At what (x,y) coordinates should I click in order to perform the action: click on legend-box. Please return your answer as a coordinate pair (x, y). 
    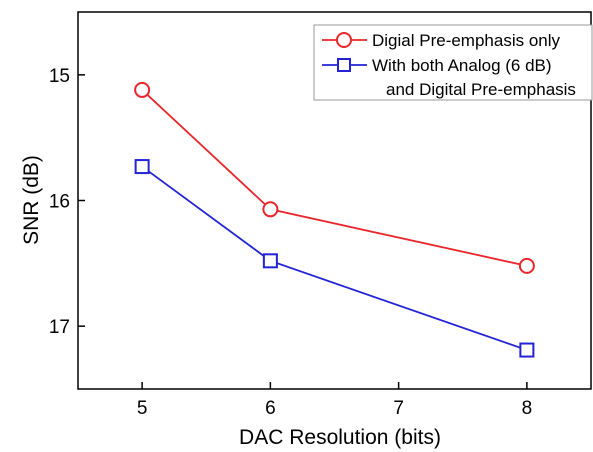
    Looking at the image, I should click on (453, 62).